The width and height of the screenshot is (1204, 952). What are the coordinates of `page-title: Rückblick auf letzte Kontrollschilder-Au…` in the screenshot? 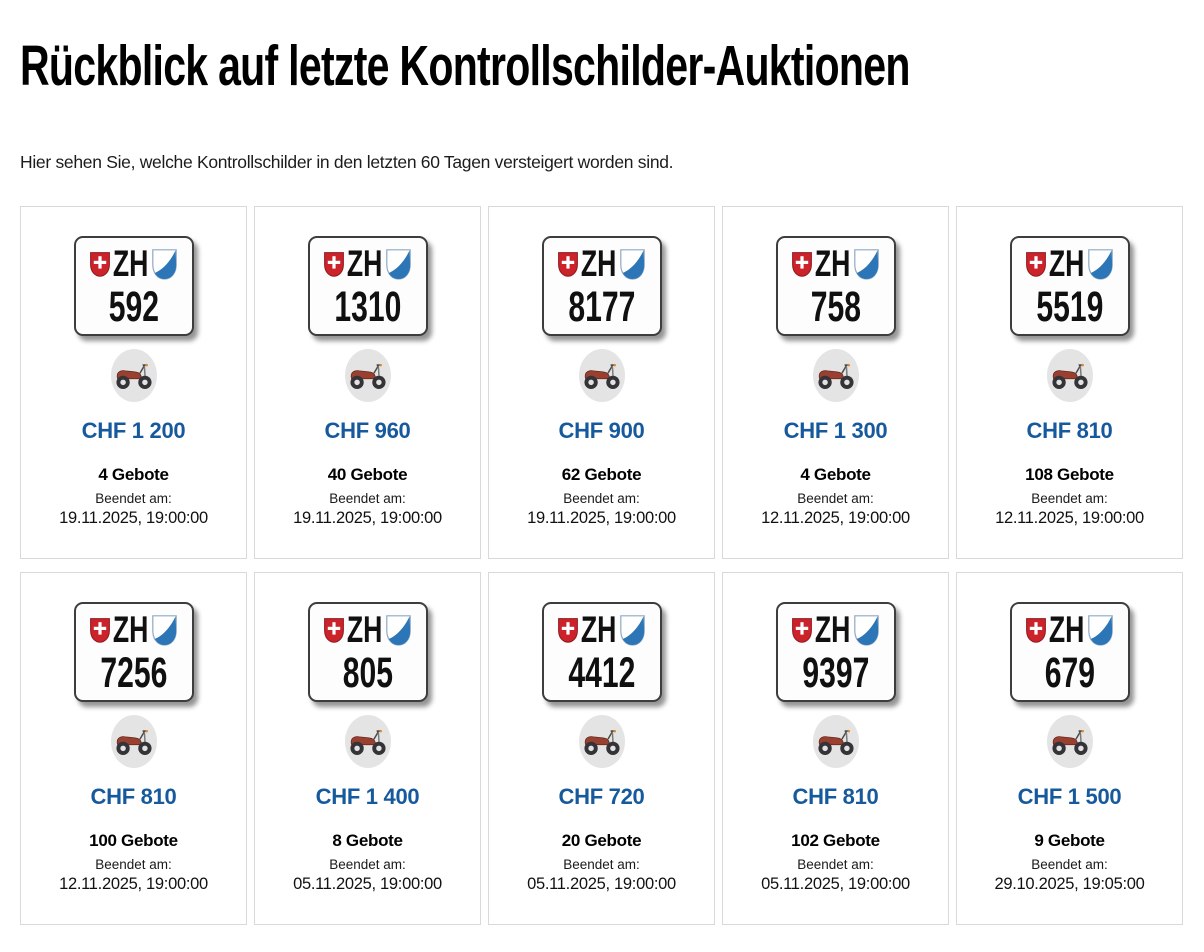 It's located at (465, 66).